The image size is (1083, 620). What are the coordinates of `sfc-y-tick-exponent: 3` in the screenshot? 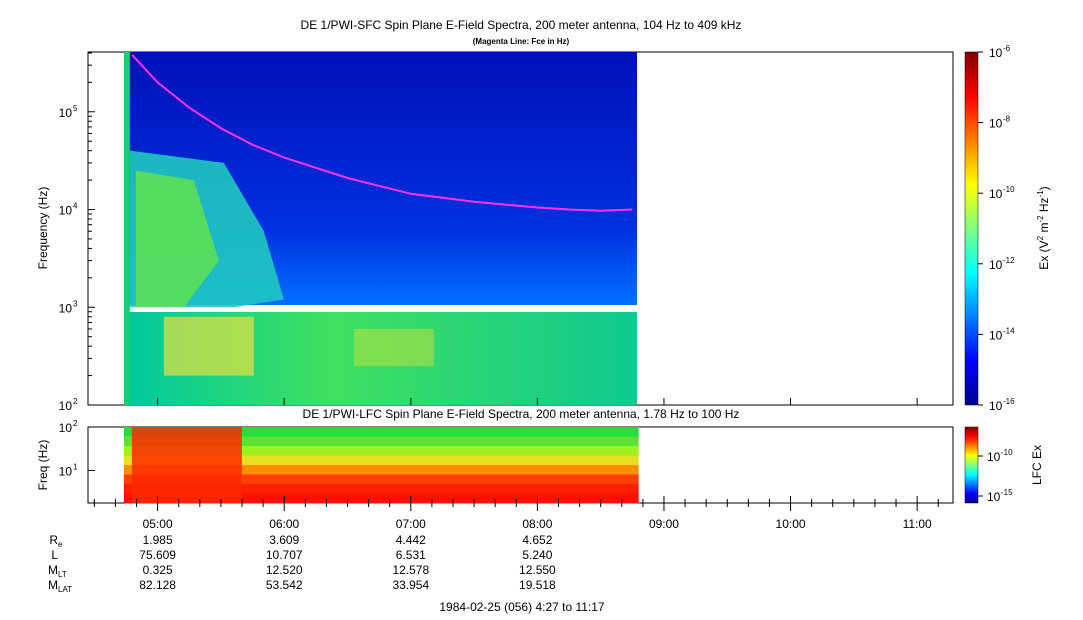 It's located at (75, 303).